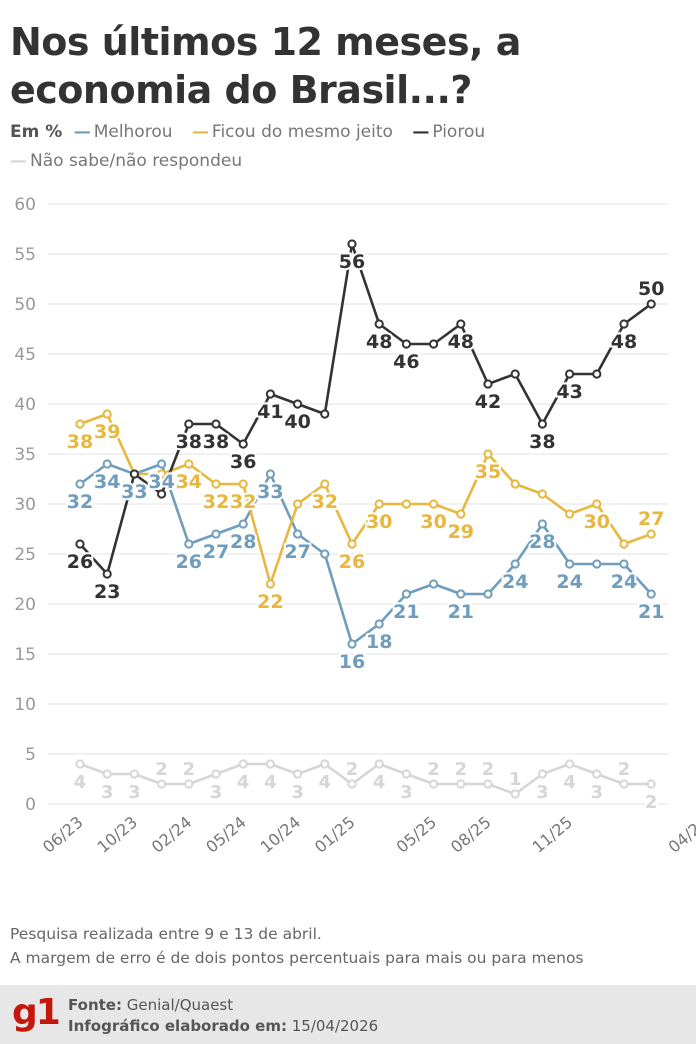 Image resolution: width=696 pixels, height=1044 pixels. I want to click on data-label: 16, so click(352, 662).